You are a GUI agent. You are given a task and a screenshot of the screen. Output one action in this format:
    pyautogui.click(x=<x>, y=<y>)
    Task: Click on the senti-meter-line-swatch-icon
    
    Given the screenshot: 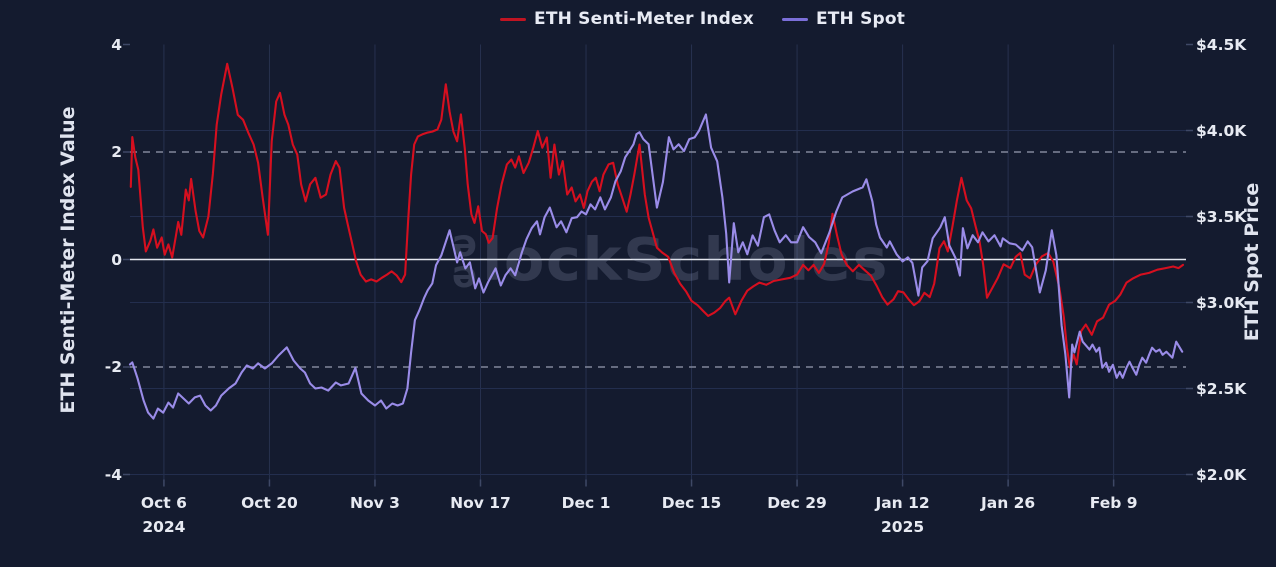 What is the action you would take?
    pyautogui.click(x=513, y=19)
    